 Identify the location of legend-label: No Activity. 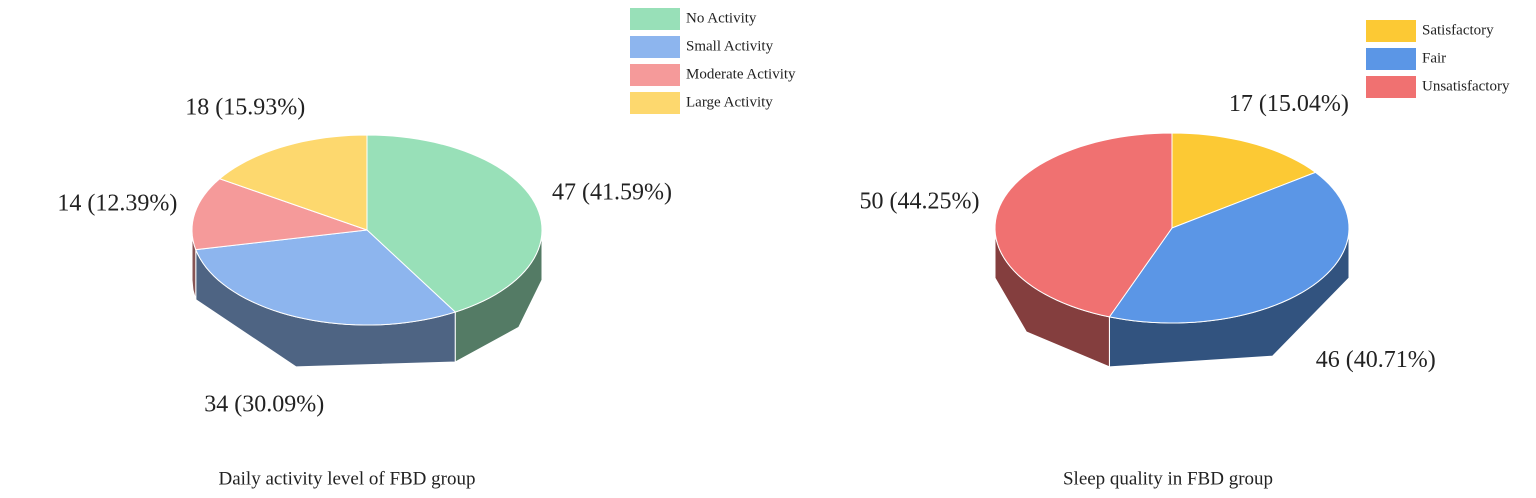
(721, 18).